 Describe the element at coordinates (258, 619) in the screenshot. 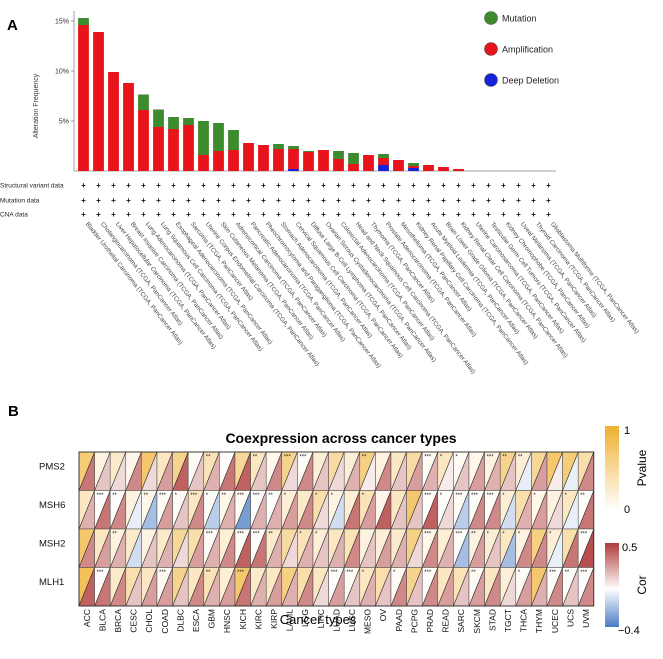

I see `column-label: KIRC` at that location.